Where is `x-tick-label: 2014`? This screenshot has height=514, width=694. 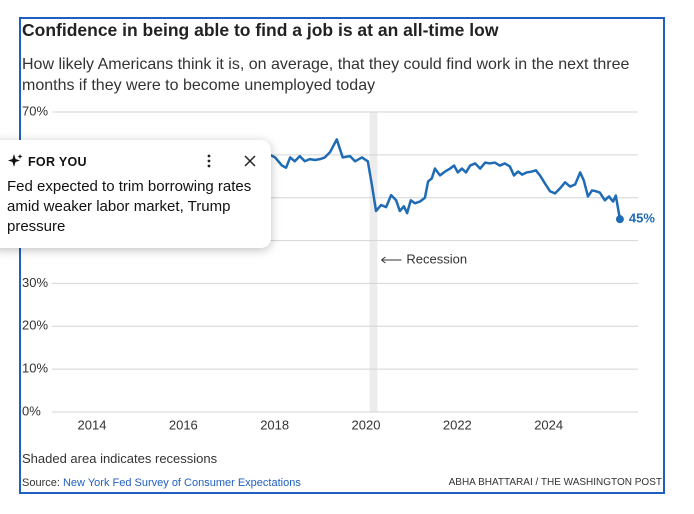
x-tick-label: 2014 is located at coordinates (92, 424).